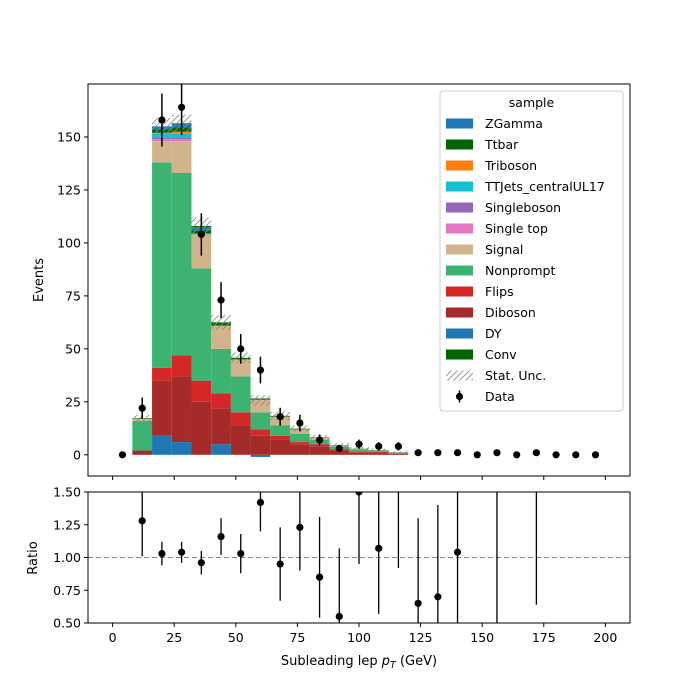 The height and width of the screenshot is (700, 700). What do you see at coordinates (459, 375) in the screenshot?
I see `legend-swatch-stat-unc` at bounding box center [459, 375].